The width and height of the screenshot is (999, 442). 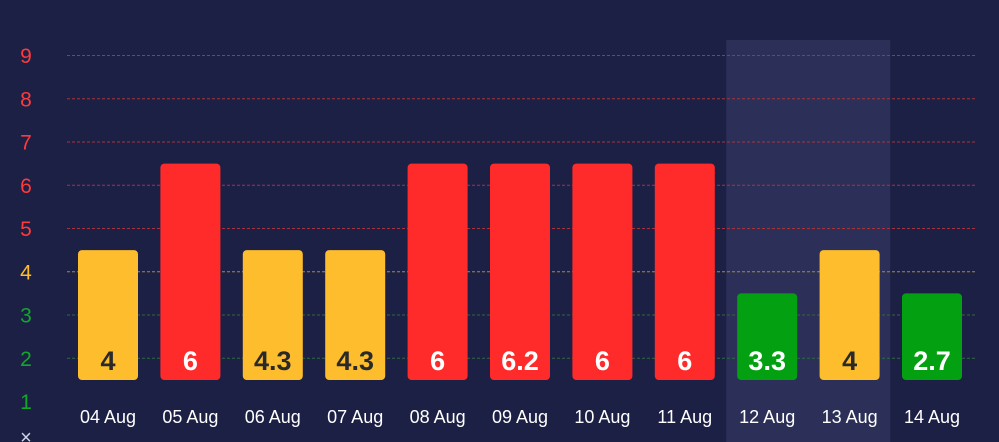 What do you see at coordinates (850, 417) in the screenshot?
I see `x-tick-label: 13 Aug` at bounding box center [850, 417].